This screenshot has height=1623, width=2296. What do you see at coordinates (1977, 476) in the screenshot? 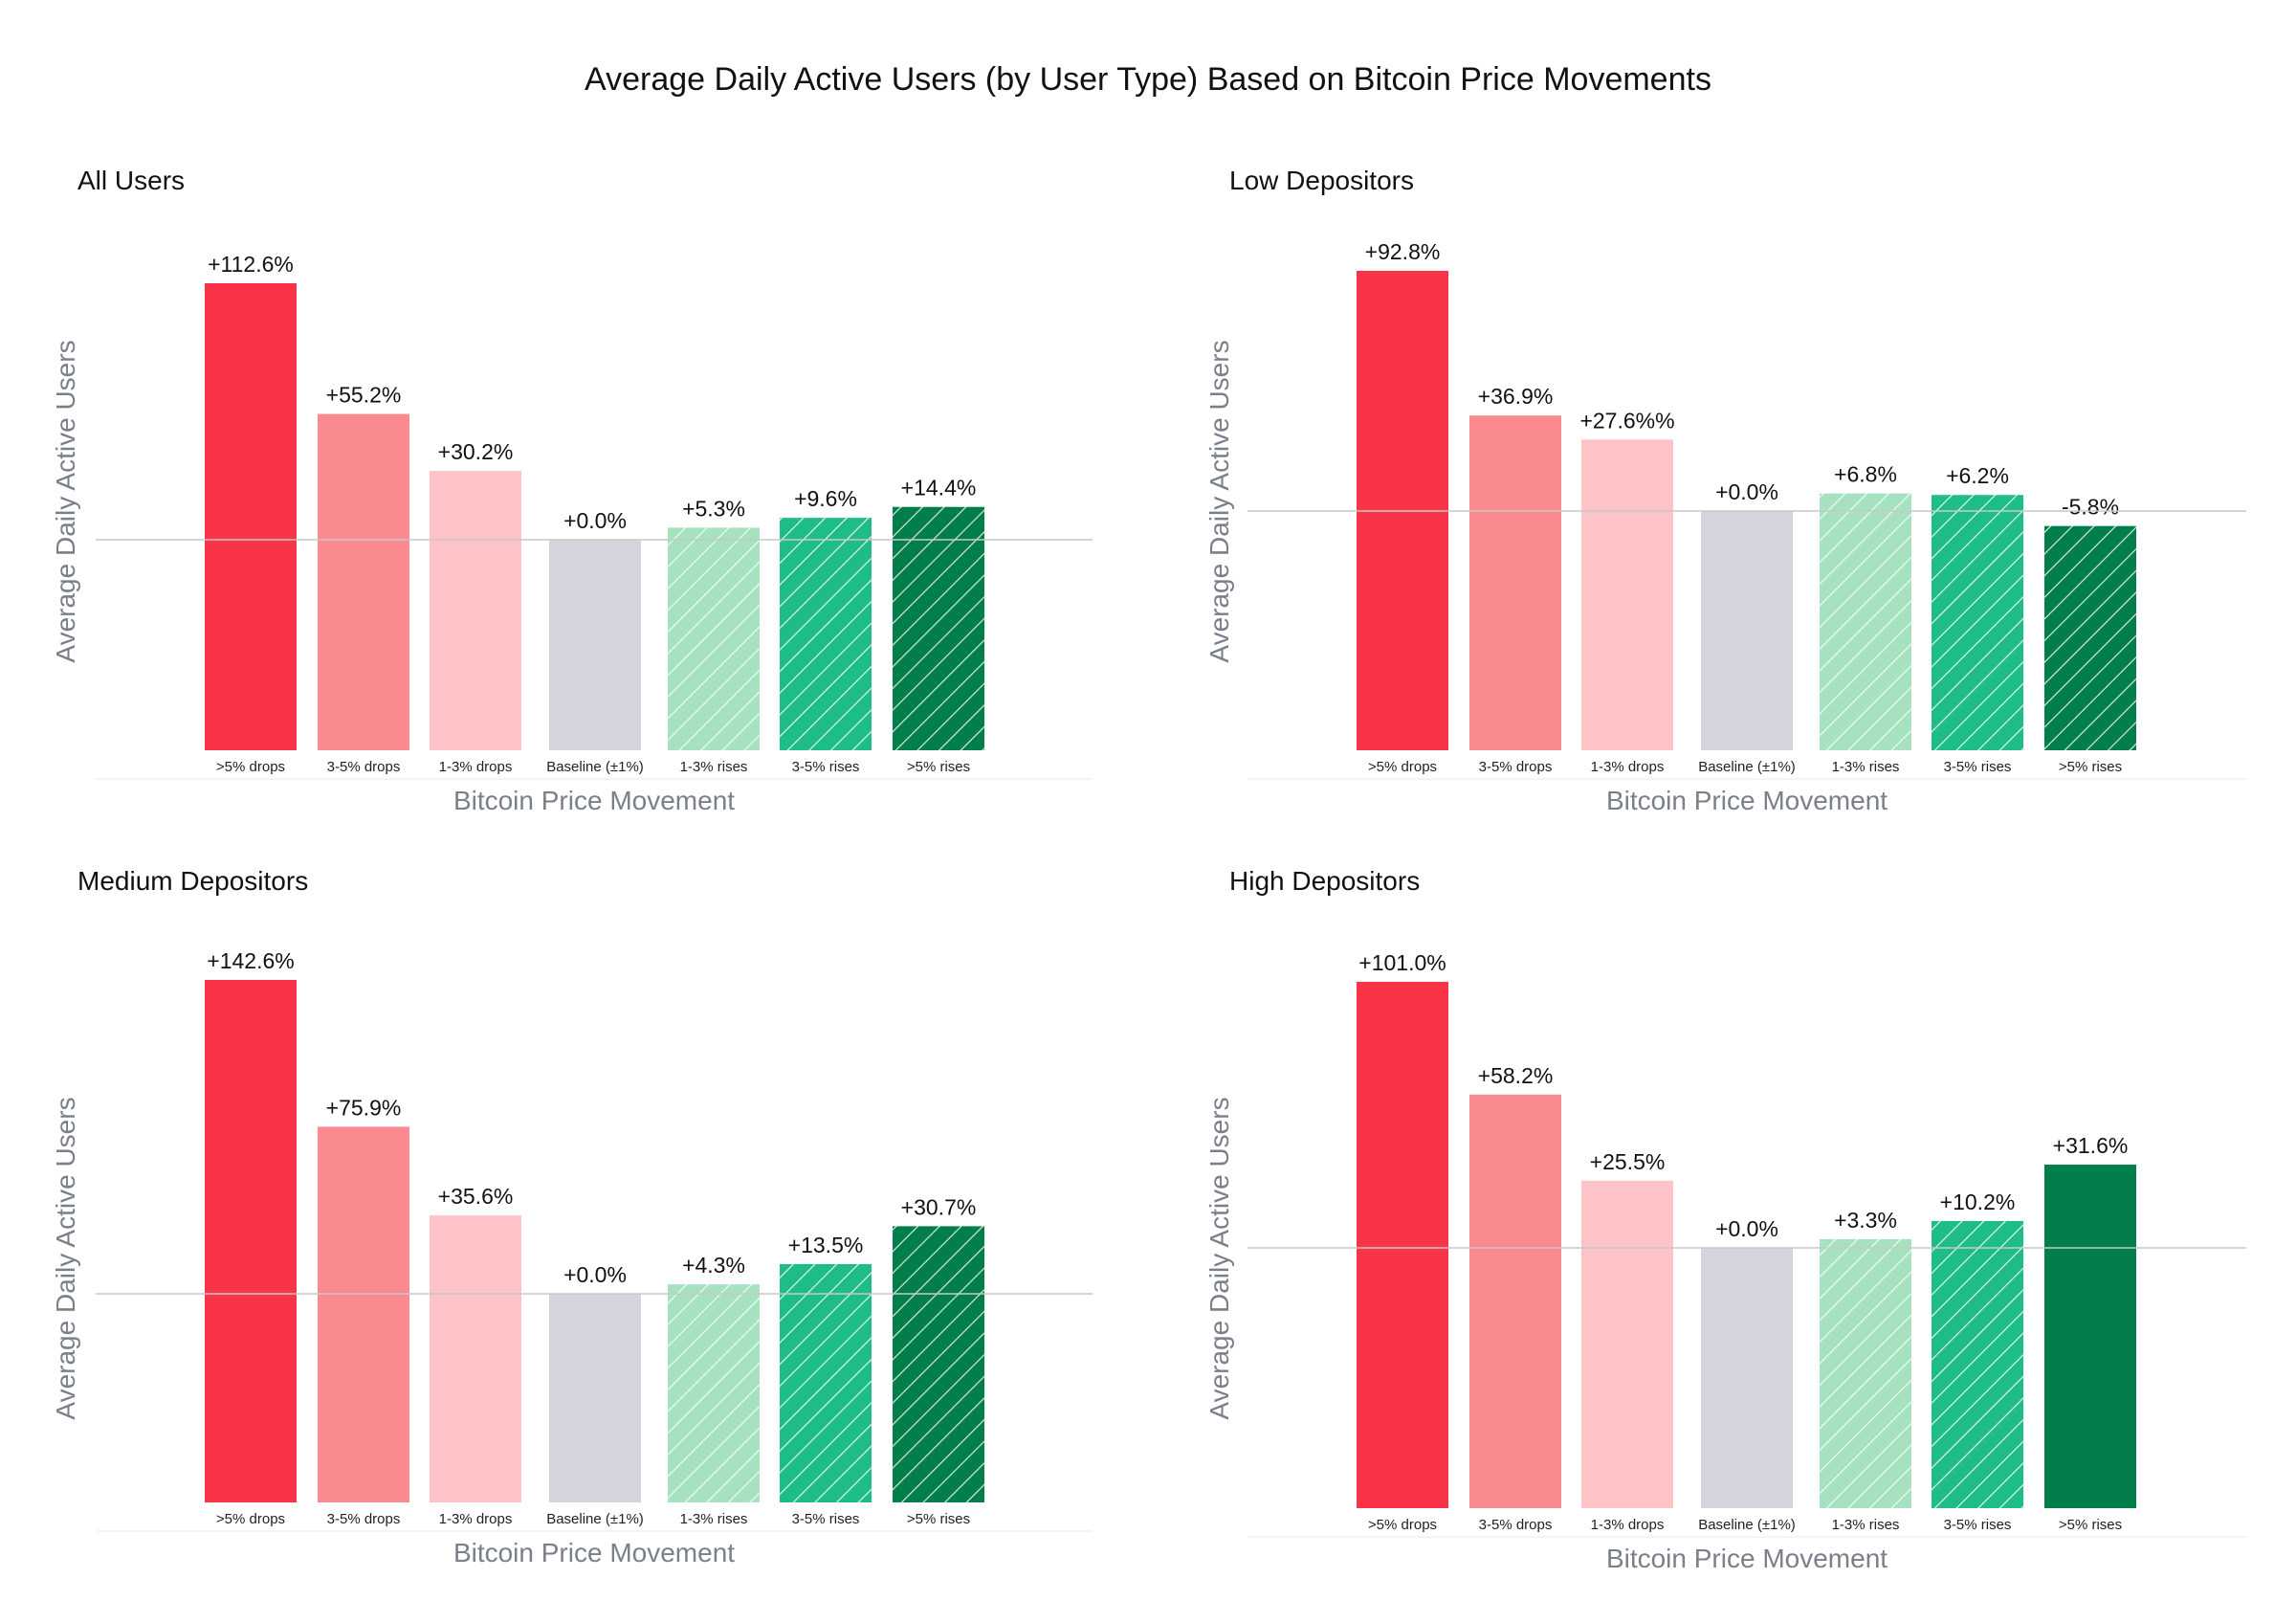
I see `data-label: +6.2%` at bounding box center [1977, 476].